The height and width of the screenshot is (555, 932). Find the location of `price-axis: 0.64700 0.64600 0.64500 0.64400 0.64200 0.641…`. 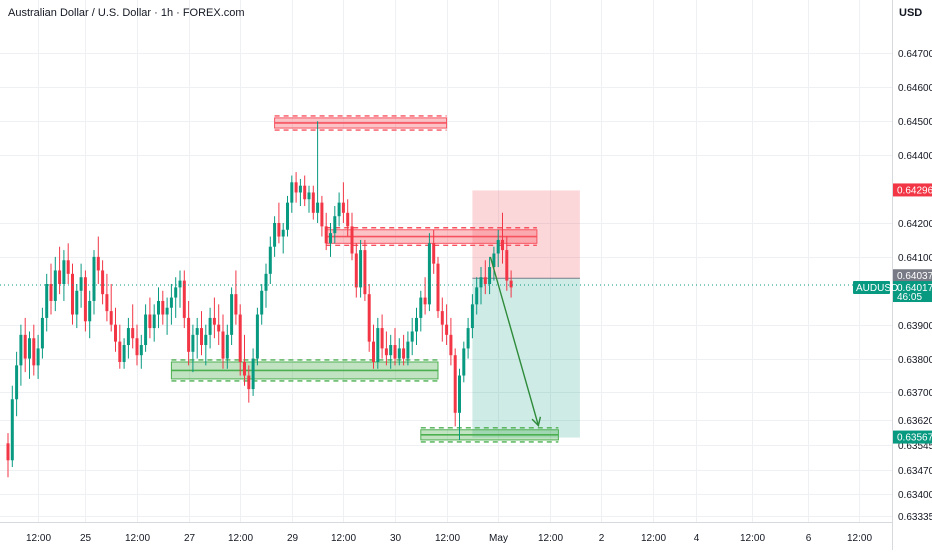

price-axis: 0.64700 0.64600 0.64500 0.64400 0.64200 0.641… is located at coordinates (915, 286).